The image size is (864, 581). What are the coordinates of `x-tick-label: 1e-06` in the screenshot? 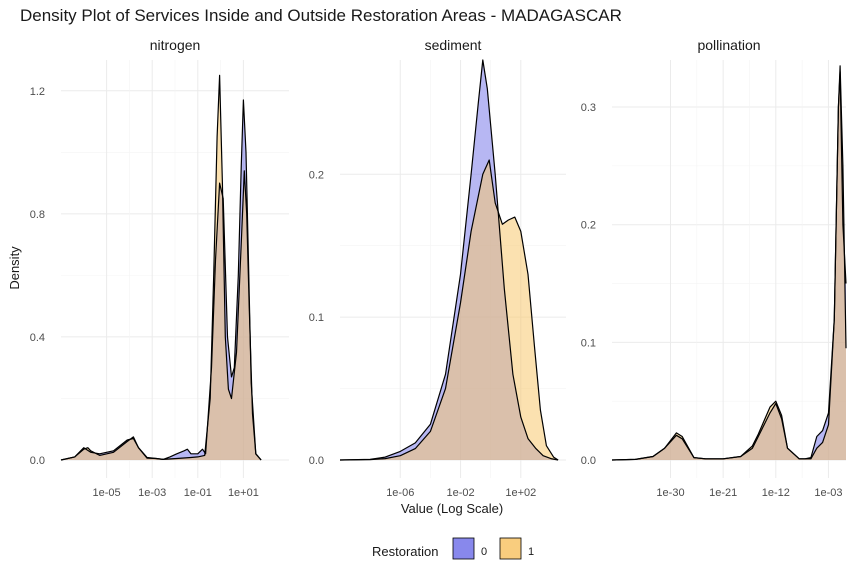 It's located at (400, 493).